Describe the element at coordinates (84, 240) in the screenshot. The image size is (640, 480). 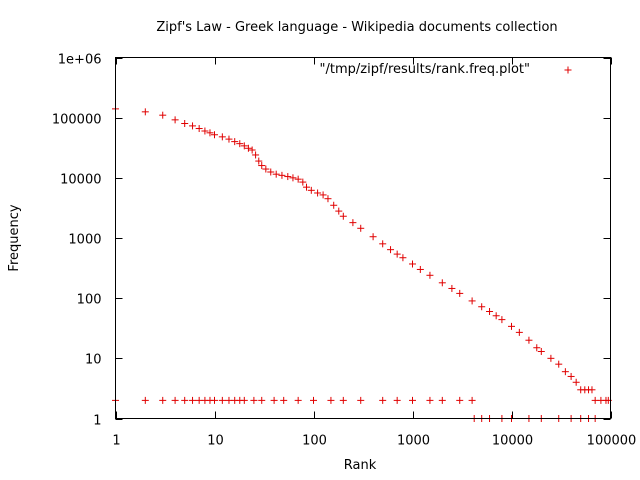
I see `y-tick-label: 1000` at that location.